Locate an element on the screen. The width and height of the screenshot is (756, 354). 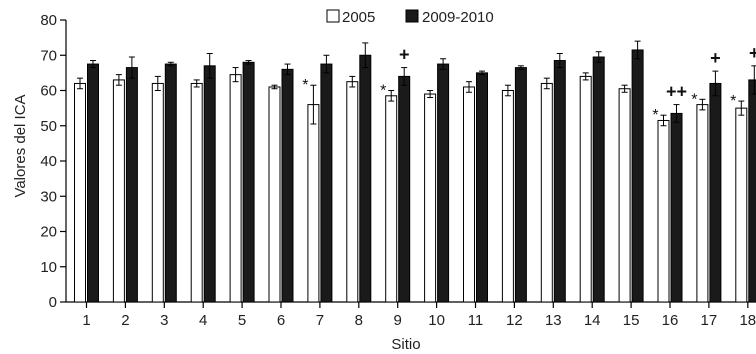
y-tick-label: 60 is located at coordinates (48, 91).